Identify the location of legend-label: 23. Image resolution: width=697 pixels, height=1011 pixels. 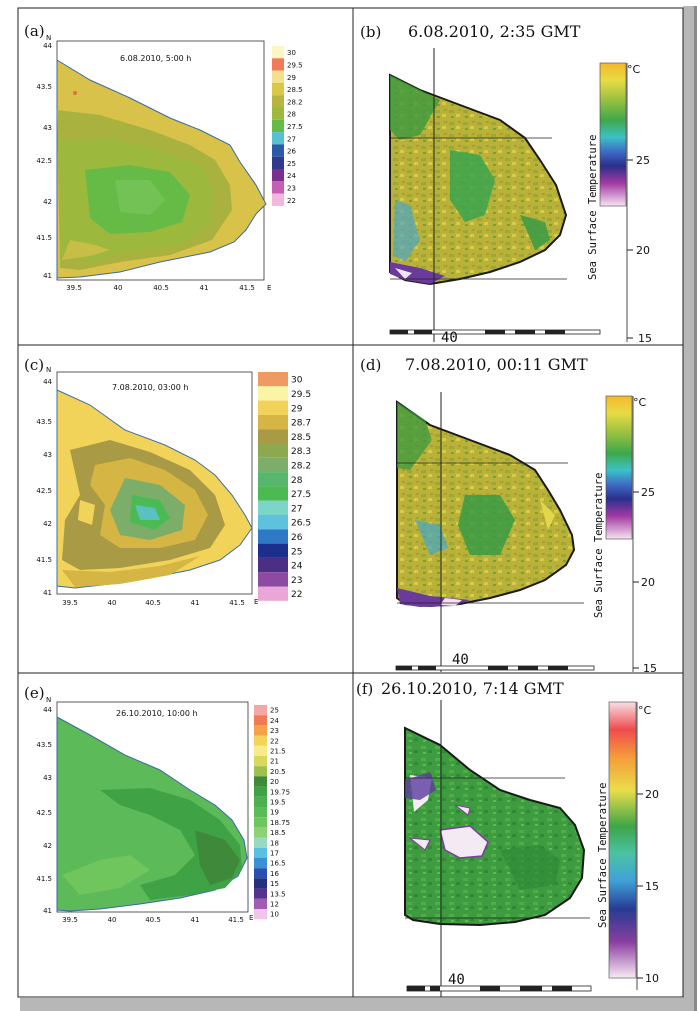
(296, 581).